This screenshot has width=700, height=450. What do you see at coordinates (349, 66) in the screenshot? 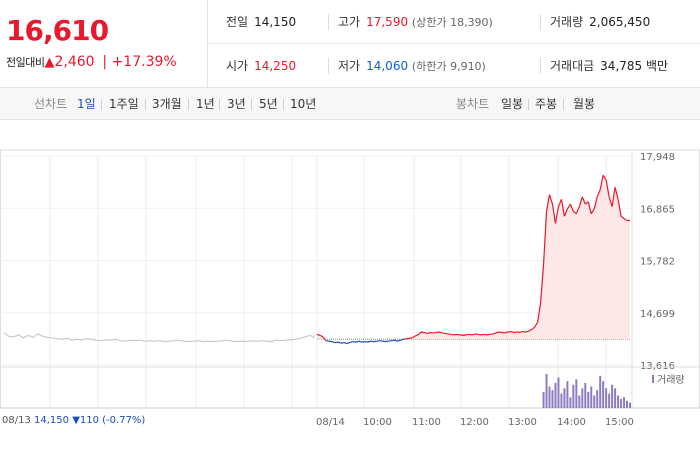
I see `low-label: 저가` at bounding box center [349, 66].